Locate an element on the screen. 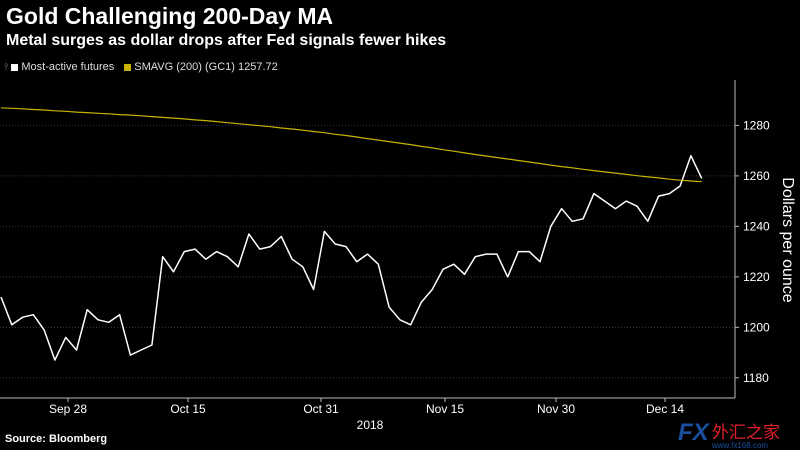 This screenshot has width=800, height=450. y-axis-title: Dollars per ounce is located at coordinates (787, 240).